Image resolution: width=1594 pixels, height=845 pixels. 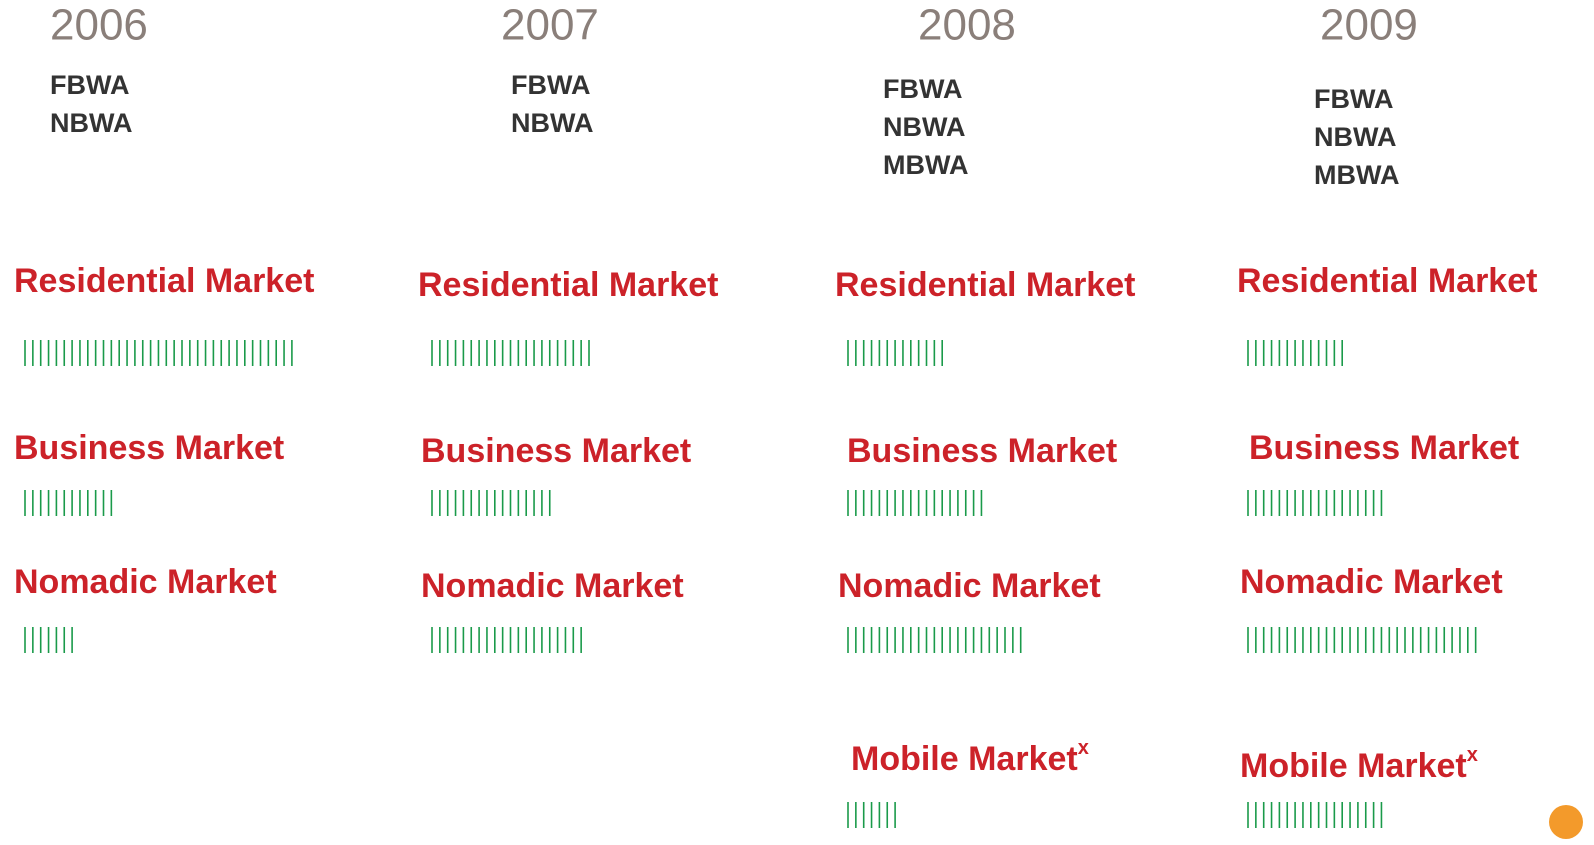 What do you see at coordinates (967, 25) in the screenshot?
I see `year: 2008` at bounding box center [967, 25].